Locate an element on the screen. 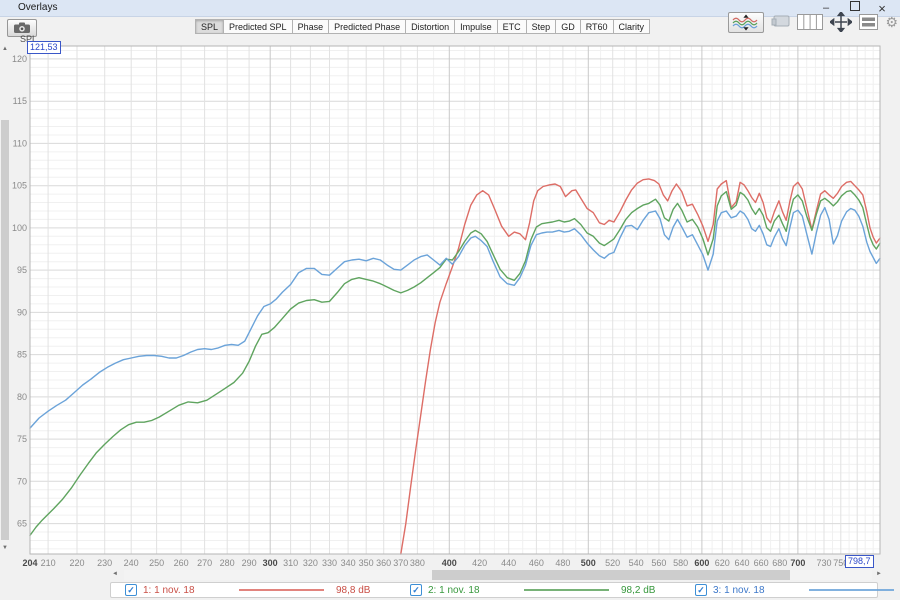 The image size is (900, 600). close-icon: × is located at coordinates (882, 8).